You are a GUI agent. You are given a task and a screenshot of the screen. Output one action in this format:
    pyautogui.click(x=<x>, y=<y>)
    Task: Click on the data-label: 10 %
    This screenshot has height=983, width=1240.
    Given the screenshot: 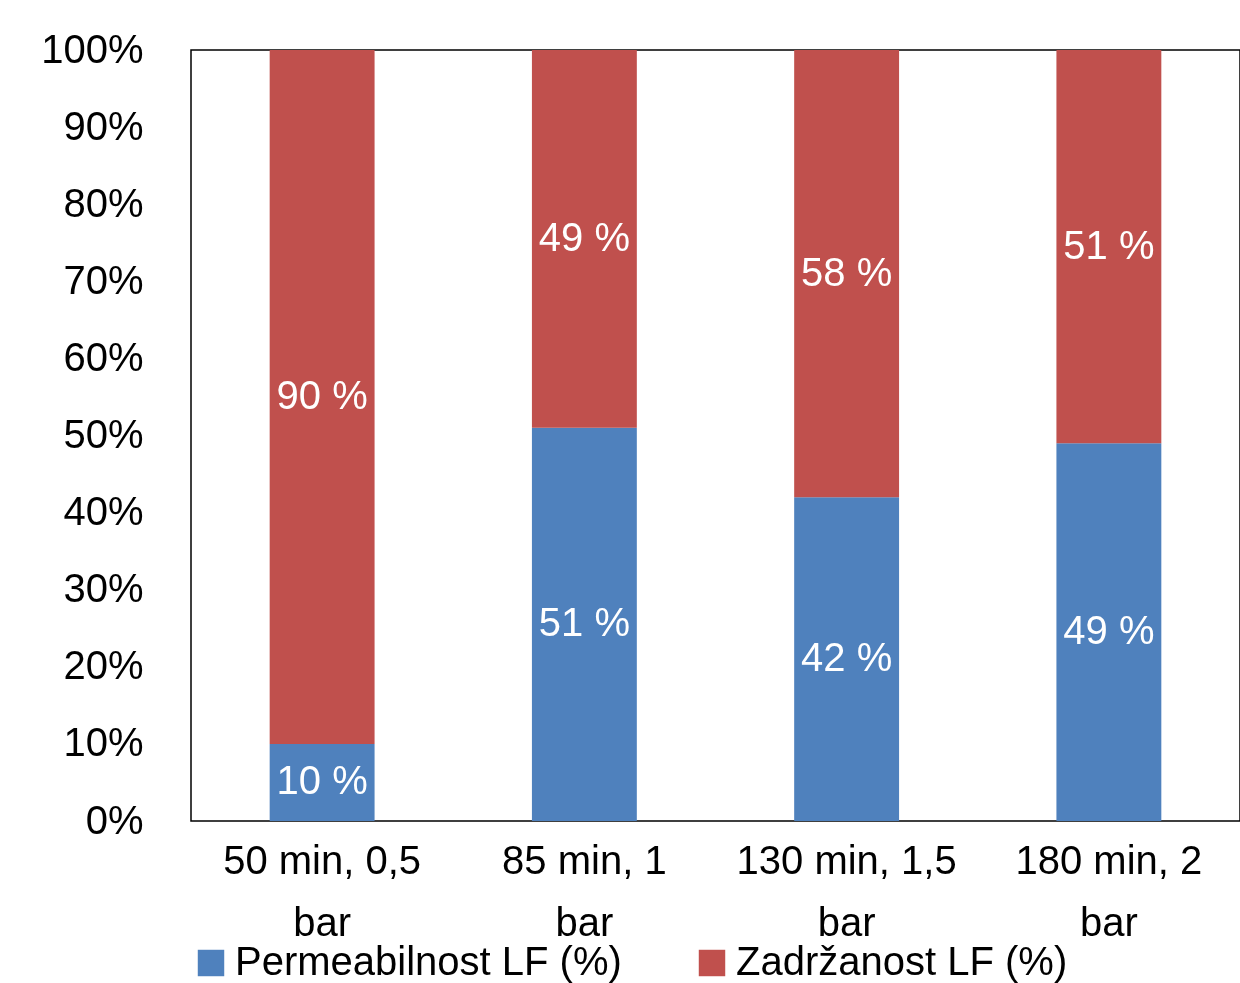 What is the action you would take?
    pyautogui.click(x=322, y=780)
    